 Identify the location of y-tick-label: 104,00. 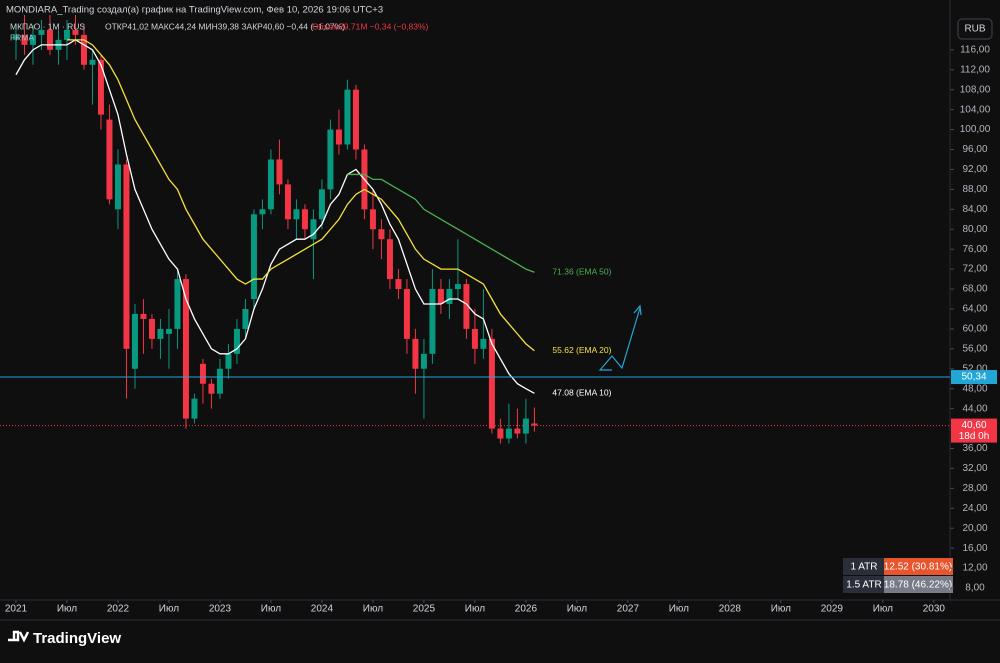
(975, 109).